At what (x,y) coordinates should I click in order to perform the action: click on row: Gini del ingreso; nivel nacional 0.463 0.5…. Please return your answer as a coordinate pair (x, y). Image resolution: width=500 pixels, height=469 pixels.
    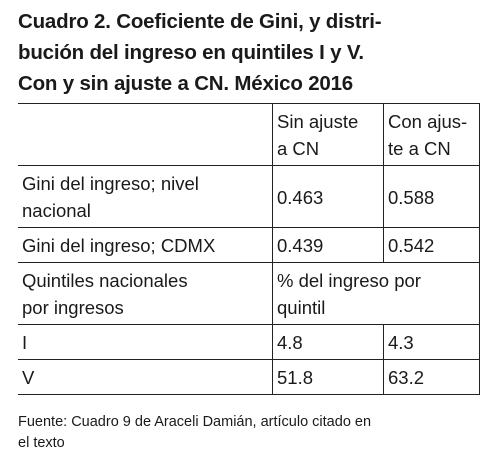
    Looking at the image, I should click on (249, 196).